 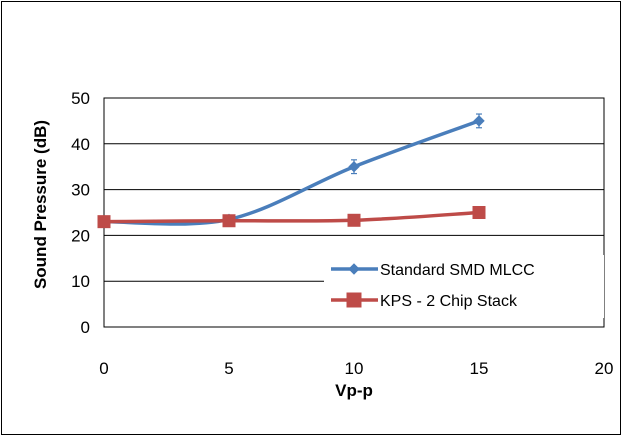 I want to click on y-tick-label: 10, so click(x=80, y=281).